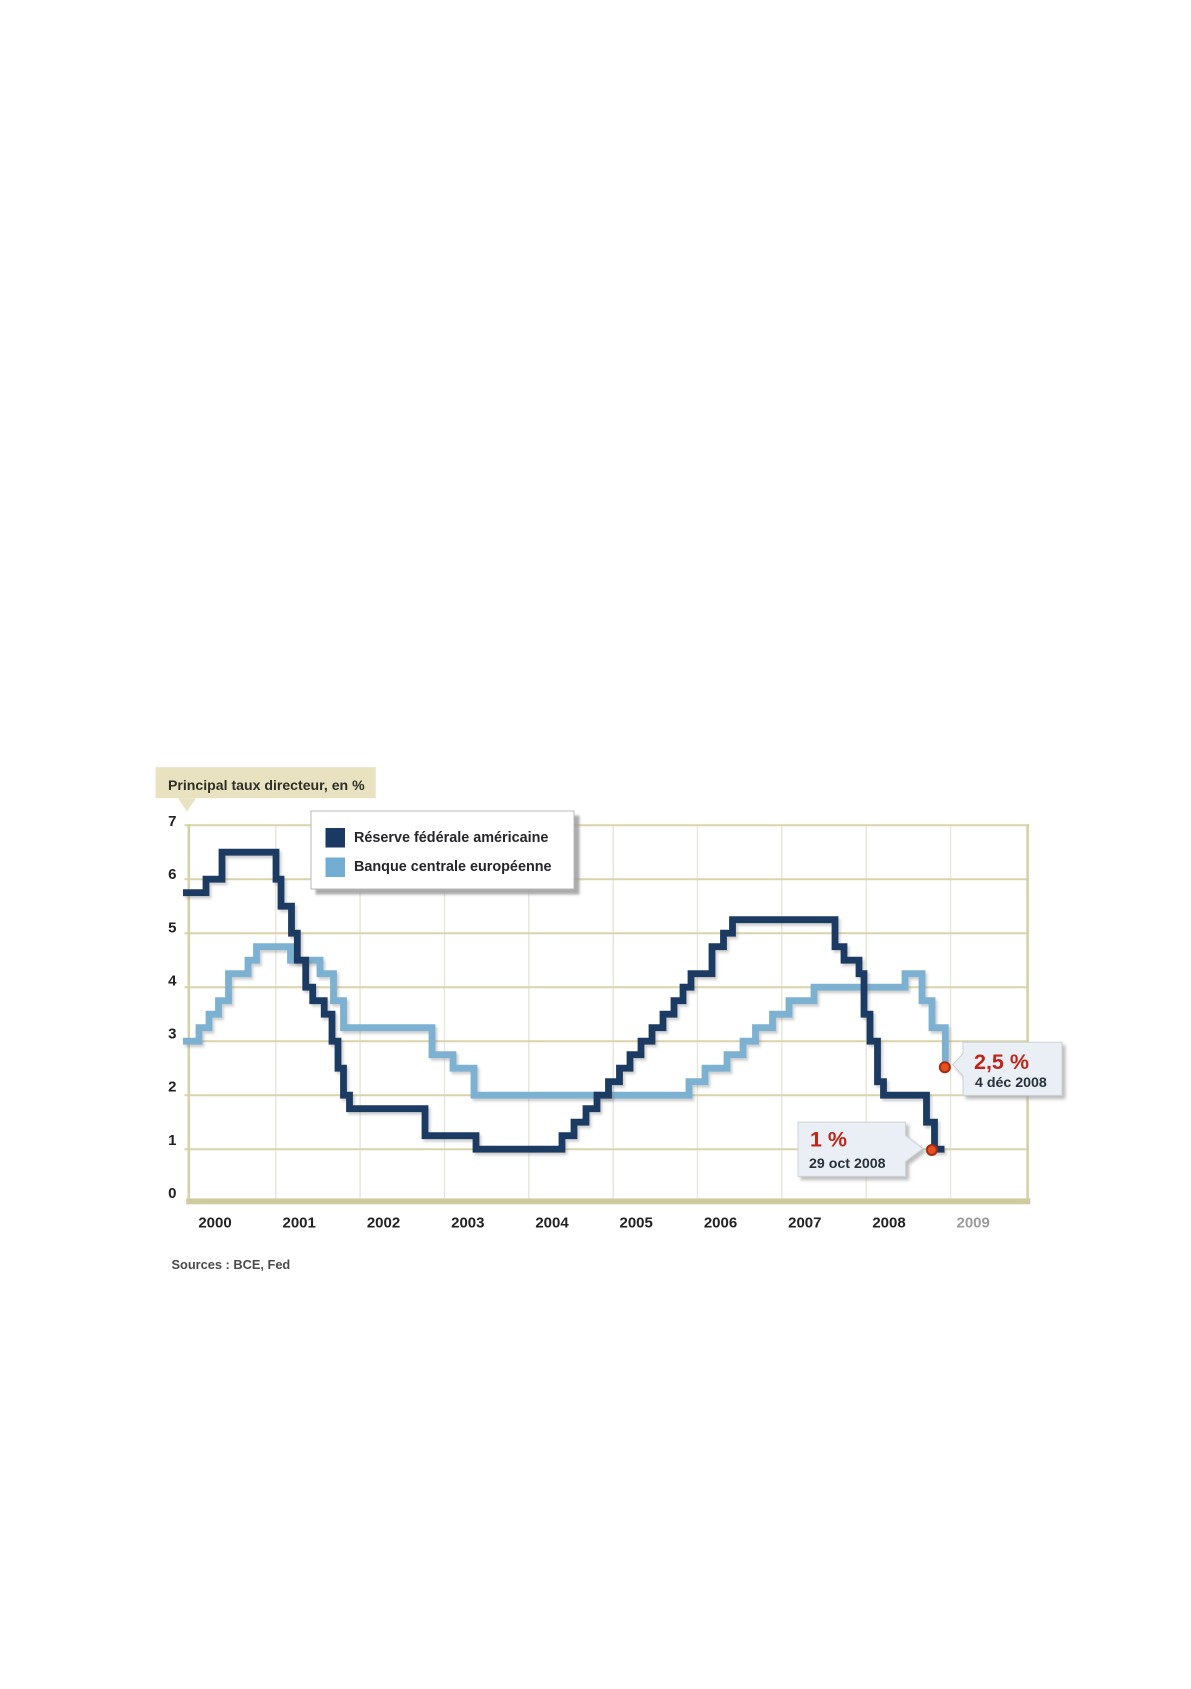 Image resolution: width=1191 pixels, height=1689 pixels. Describe the element at coordinates (828, 1139) in the screenshot. I see `svg-text: 1 %` at that location.